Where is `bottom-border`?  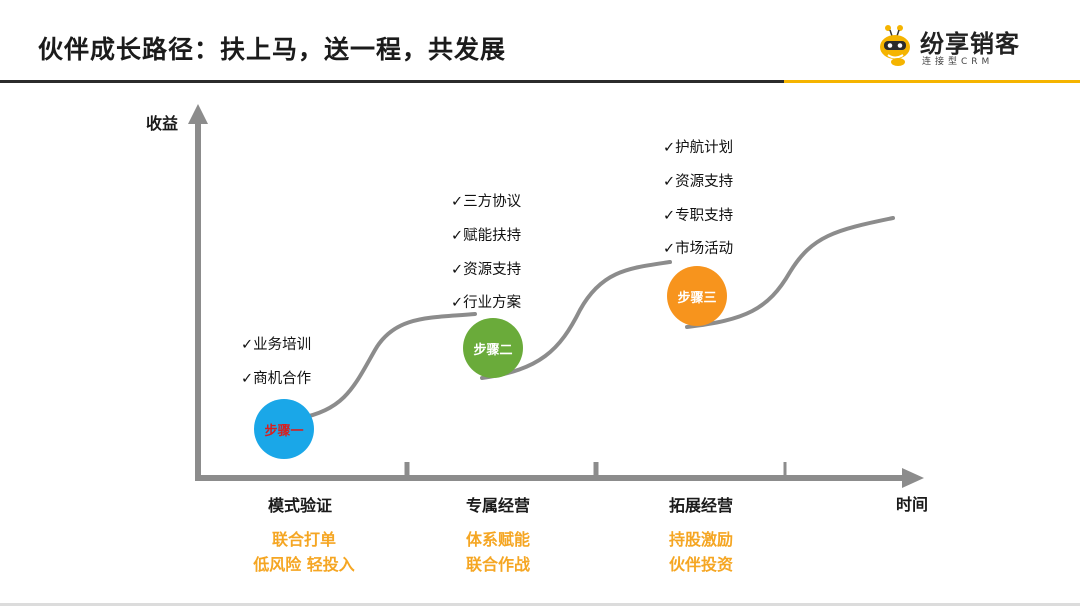
bottom-border is located at coordinates (540, 604).